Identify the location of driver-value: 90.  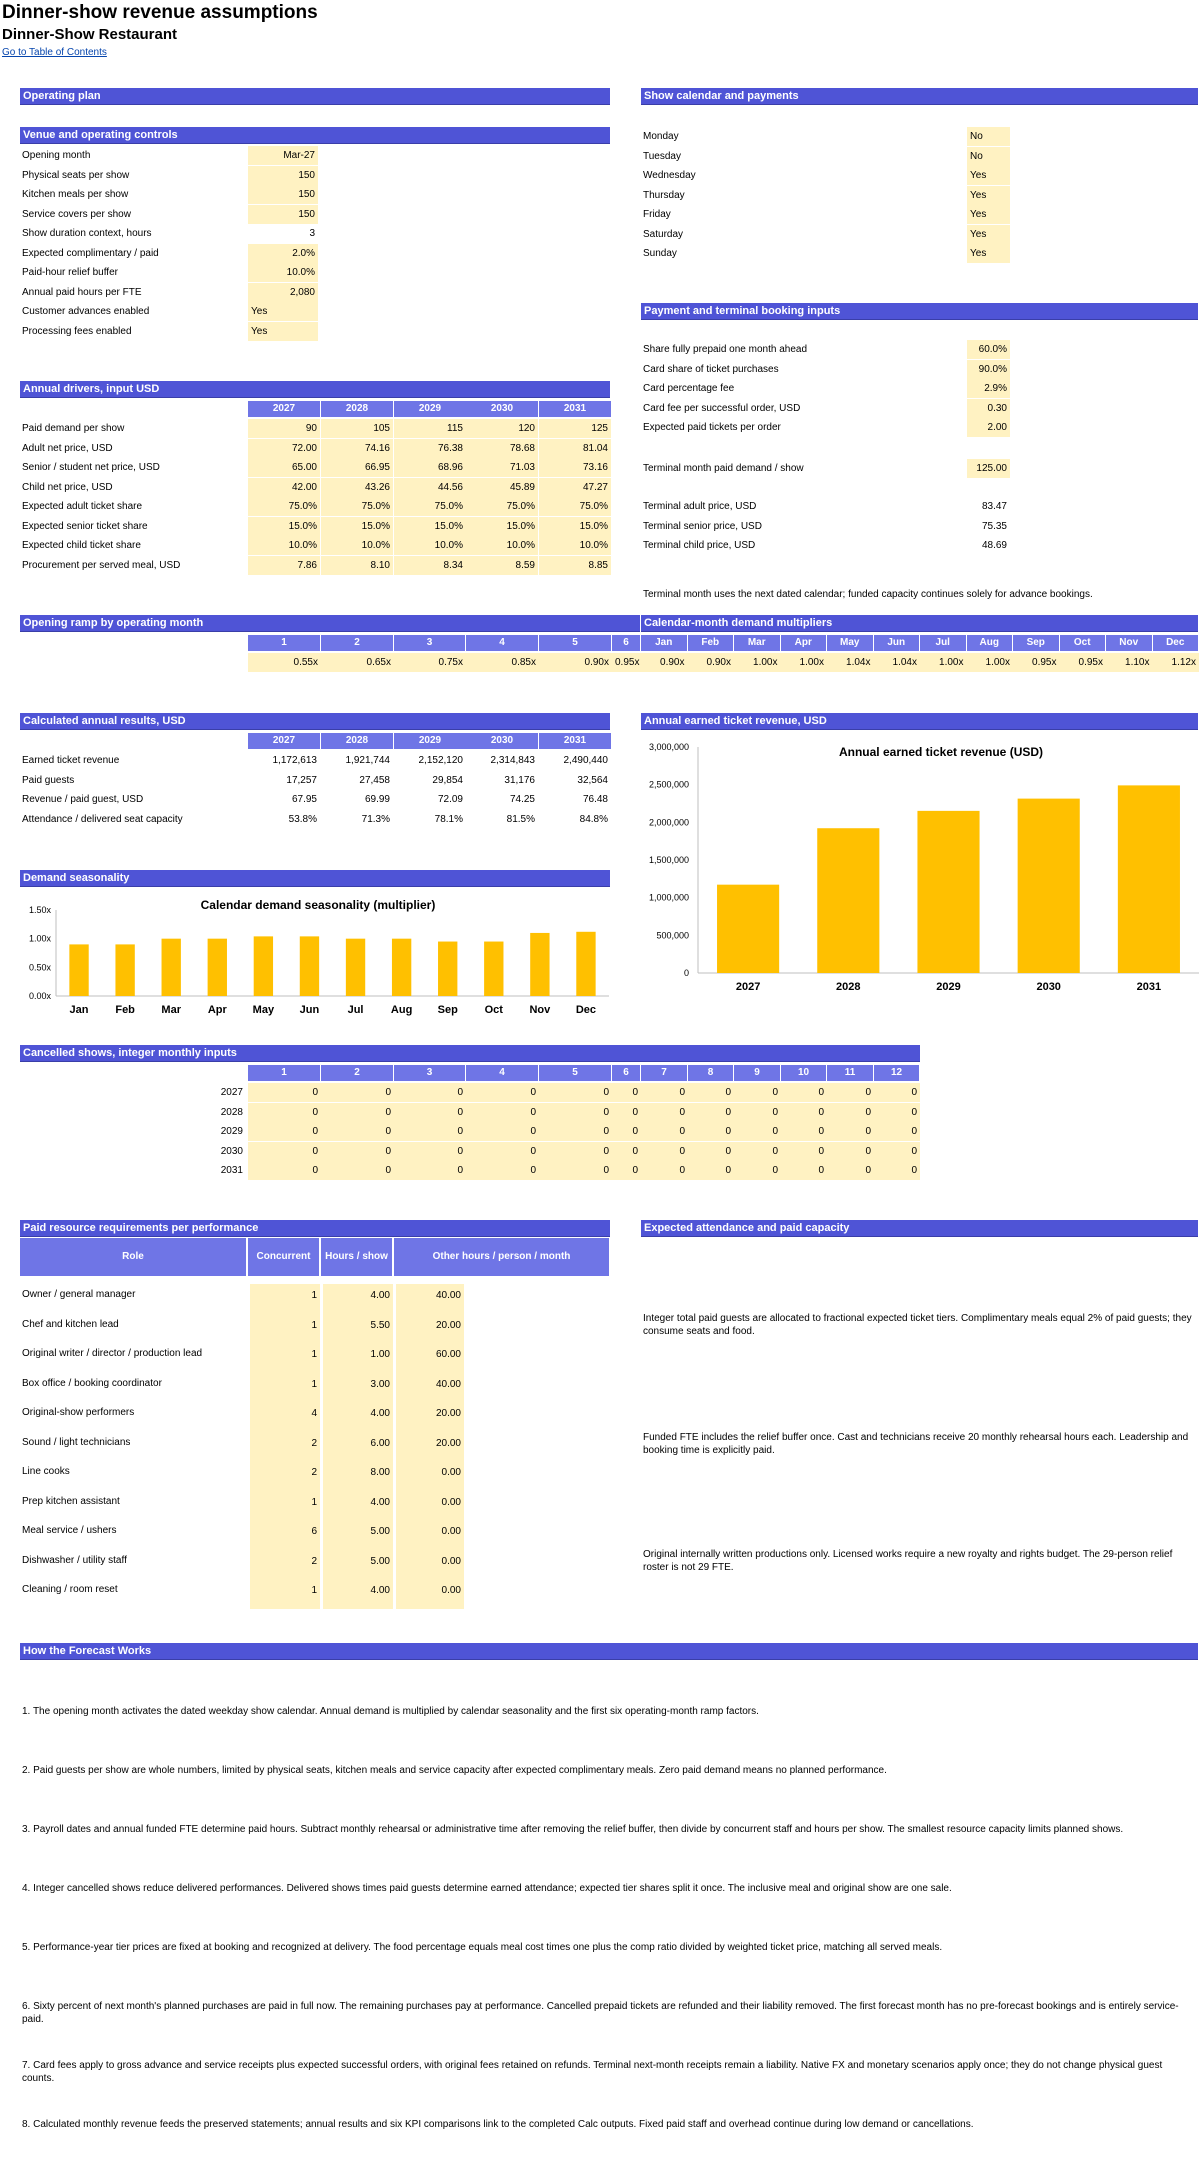
(284, 428).